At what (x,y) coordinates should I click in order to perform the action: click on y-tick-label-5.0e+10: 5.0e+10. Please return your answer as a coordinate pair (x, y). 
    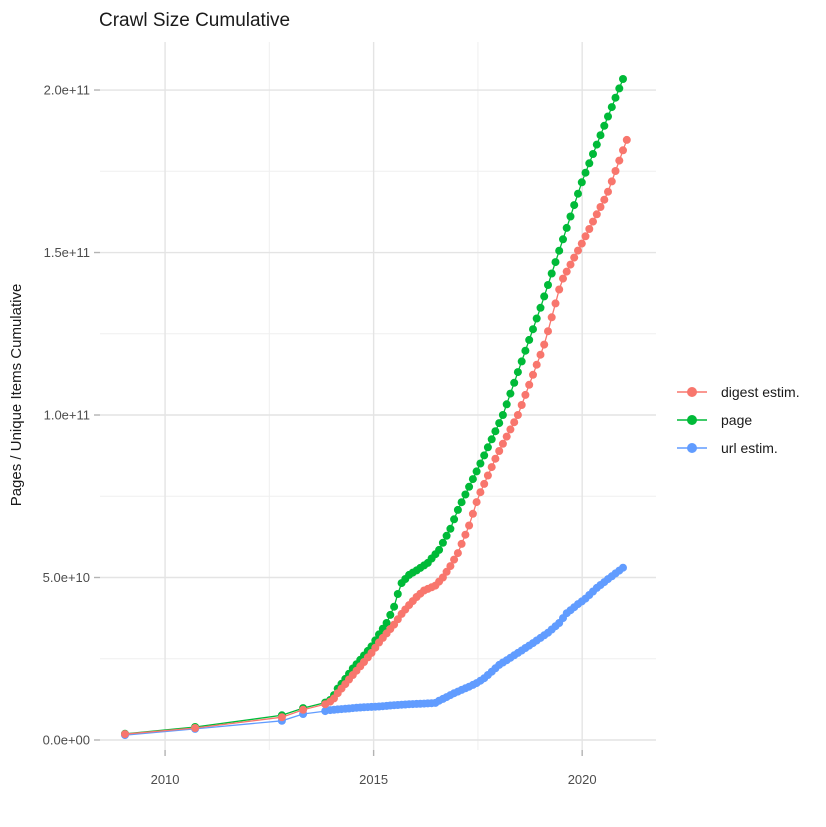
    Looking at the image, I should click on (66, 577).